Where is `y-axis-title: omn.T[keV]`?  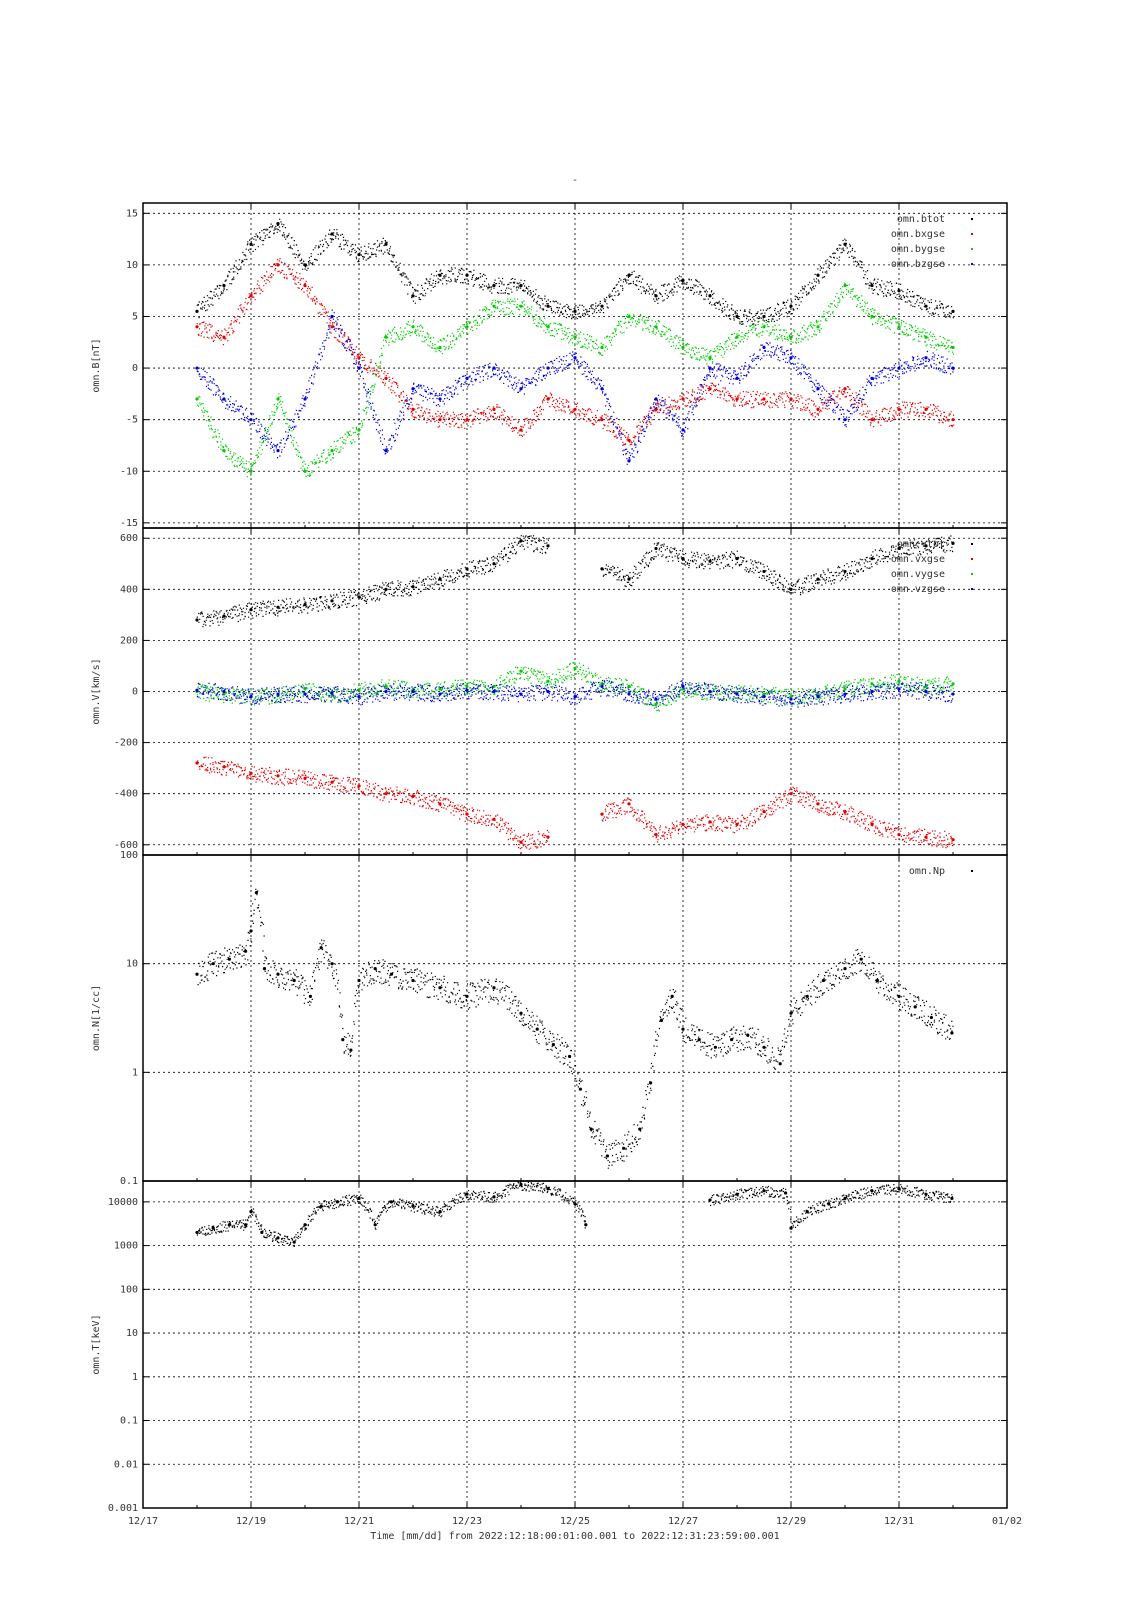 y-axis-title: omn.T[keV] is located at coordinates (96, 1344).